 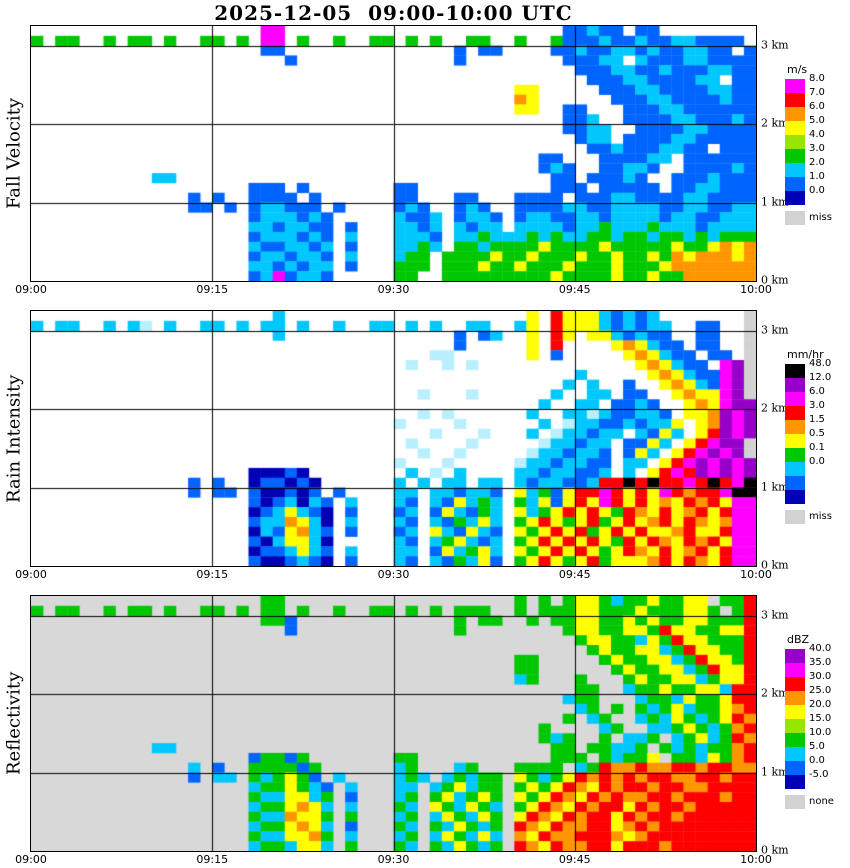 What do you see at coordinates (781, 726) in the screenshot?
I see `reflectivity-y-ticks: 3 km 2 km 1 km 0 km` at bounding box center [781, 726].